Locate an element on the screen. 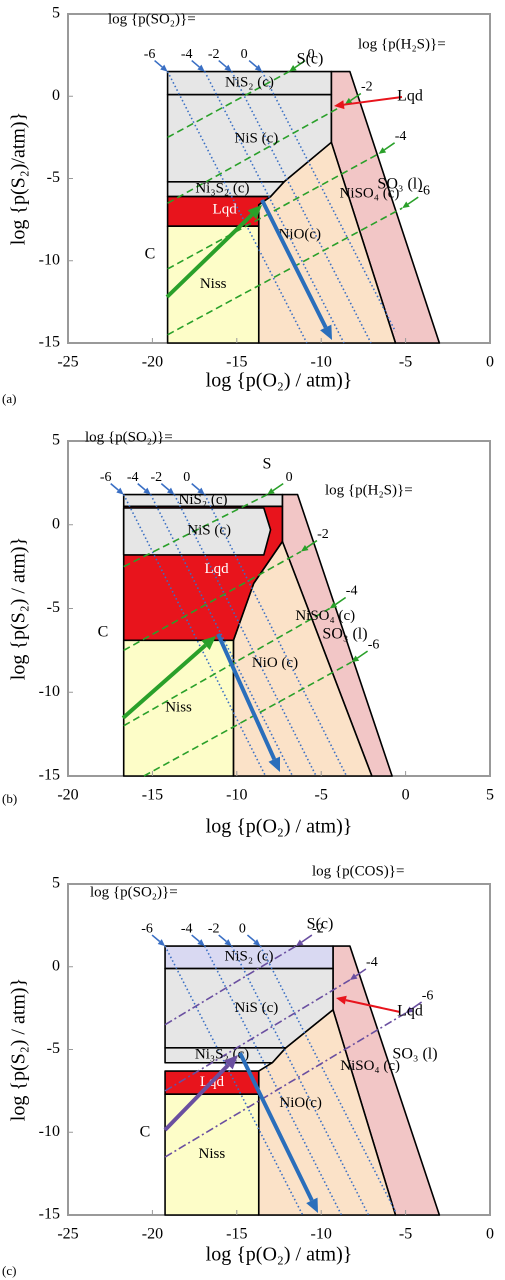 This screenshot has width=505, height=1280. y-tick-label: 5 is located at coordinates (56, 440).